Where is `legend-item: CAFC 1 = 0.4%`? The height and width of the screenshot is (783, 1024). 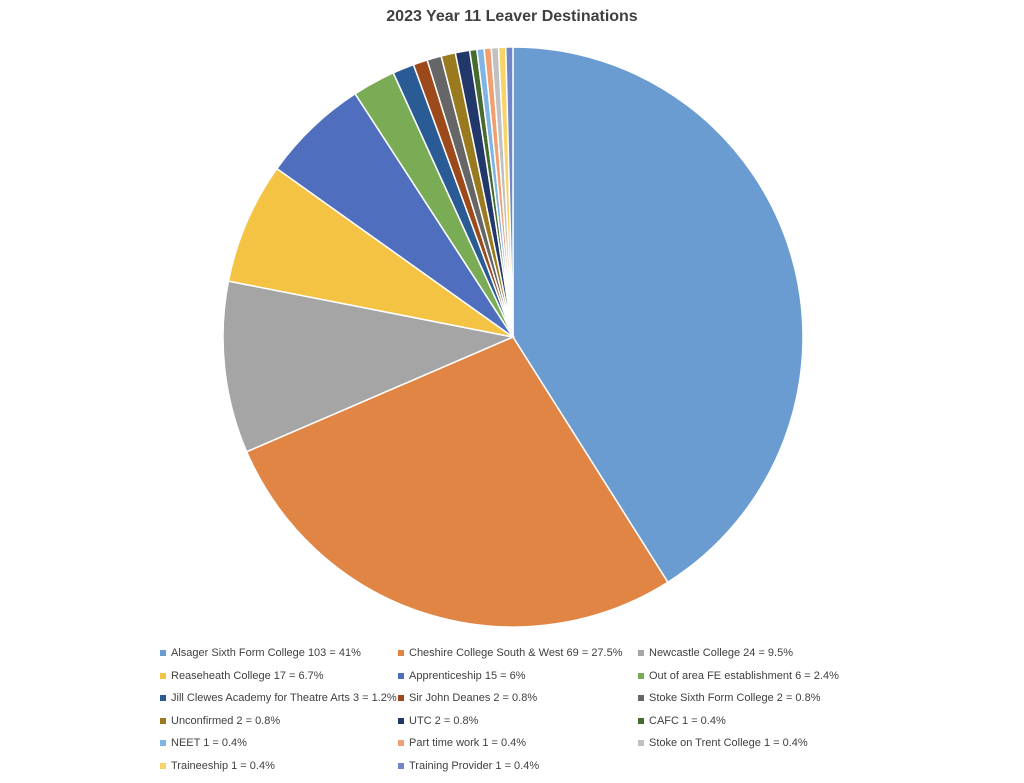
legend-item: CAFC 1 = 0.4% is located at coordinates (682, 721).